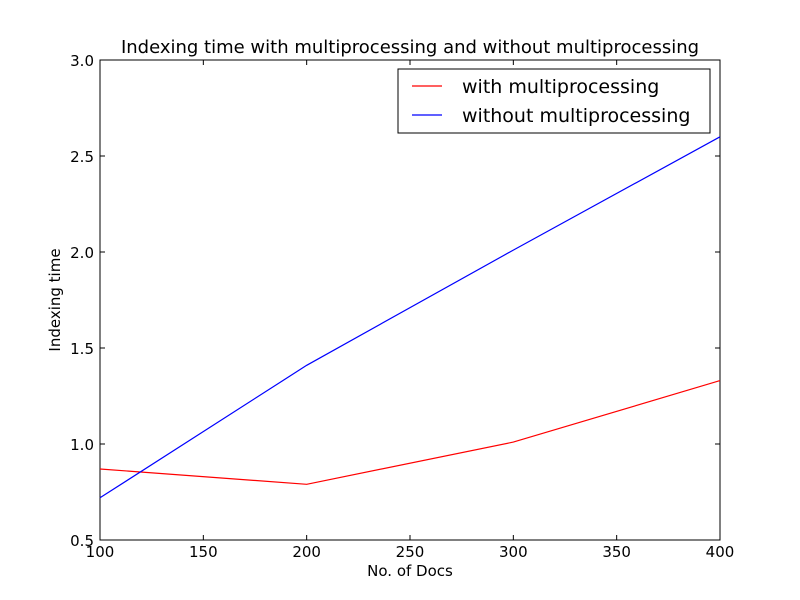 This screenshot has height=600, width=800. I want to click on x-axis-label: No. of Docs, so click(410, 571).